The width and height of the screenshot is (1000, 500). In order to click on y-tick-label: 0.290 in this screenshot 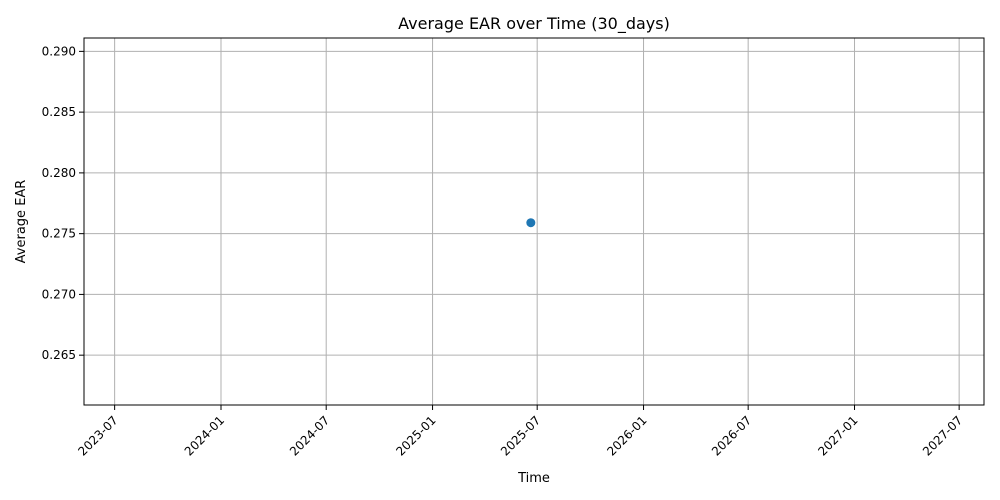, I will do `click(59, 51)`.